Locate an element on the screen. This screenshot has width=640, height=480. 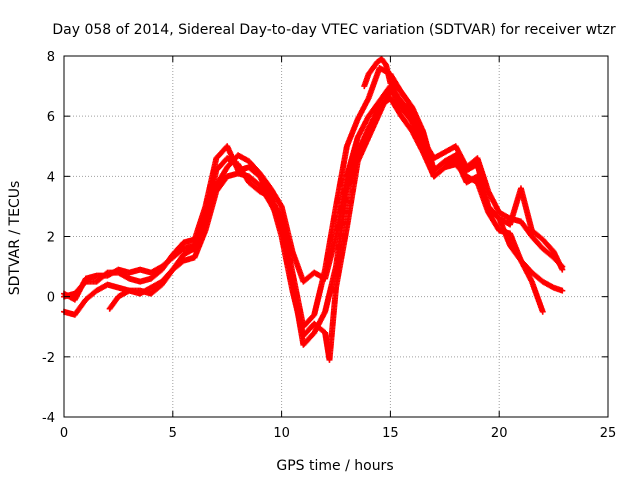
x-tick-label: 5 is located at coordinates (173, 433).